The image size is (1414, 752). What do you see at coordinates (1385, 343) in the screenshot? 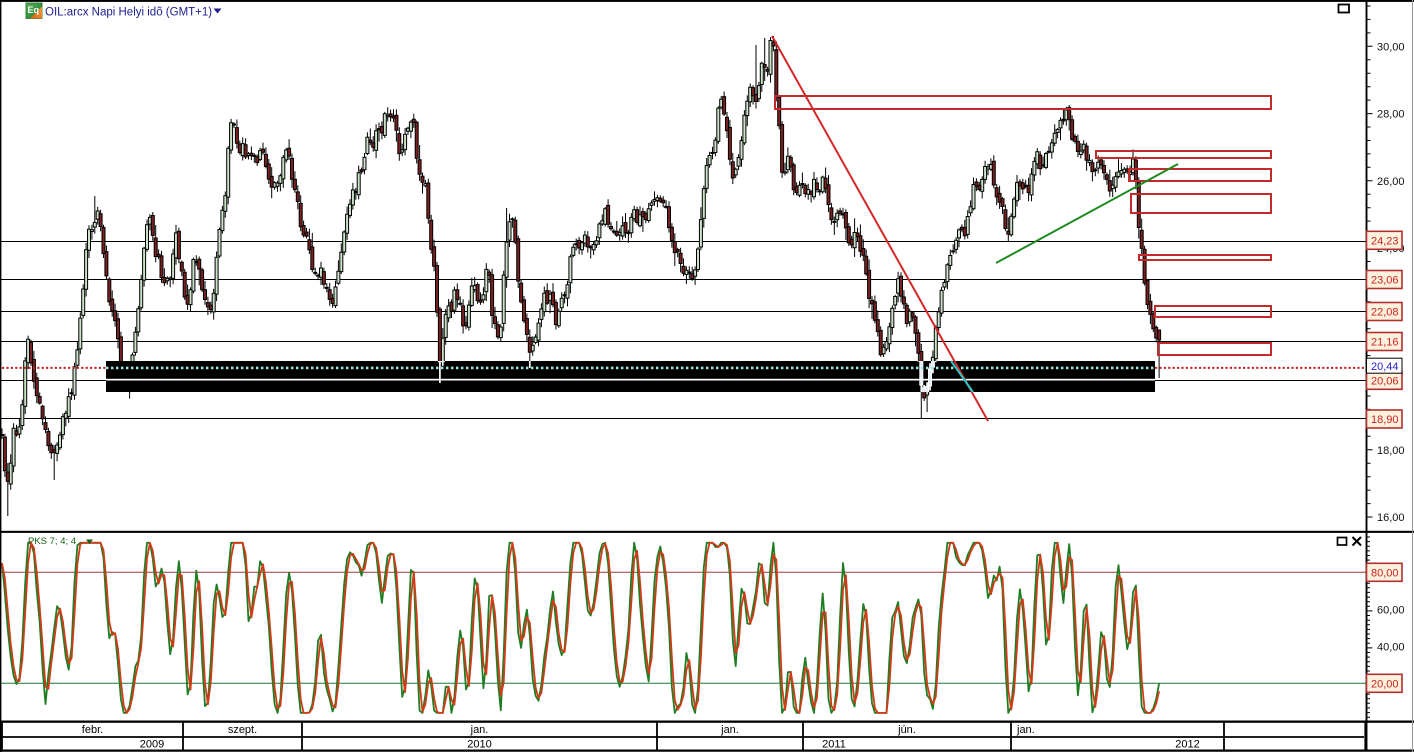
I see `svg-text: 21,16` at bounding box center [1385, 343].